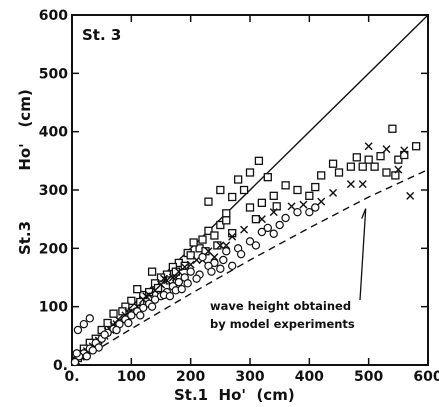  I want to click on y-axis-label-station: St.3, so click(25, 238).